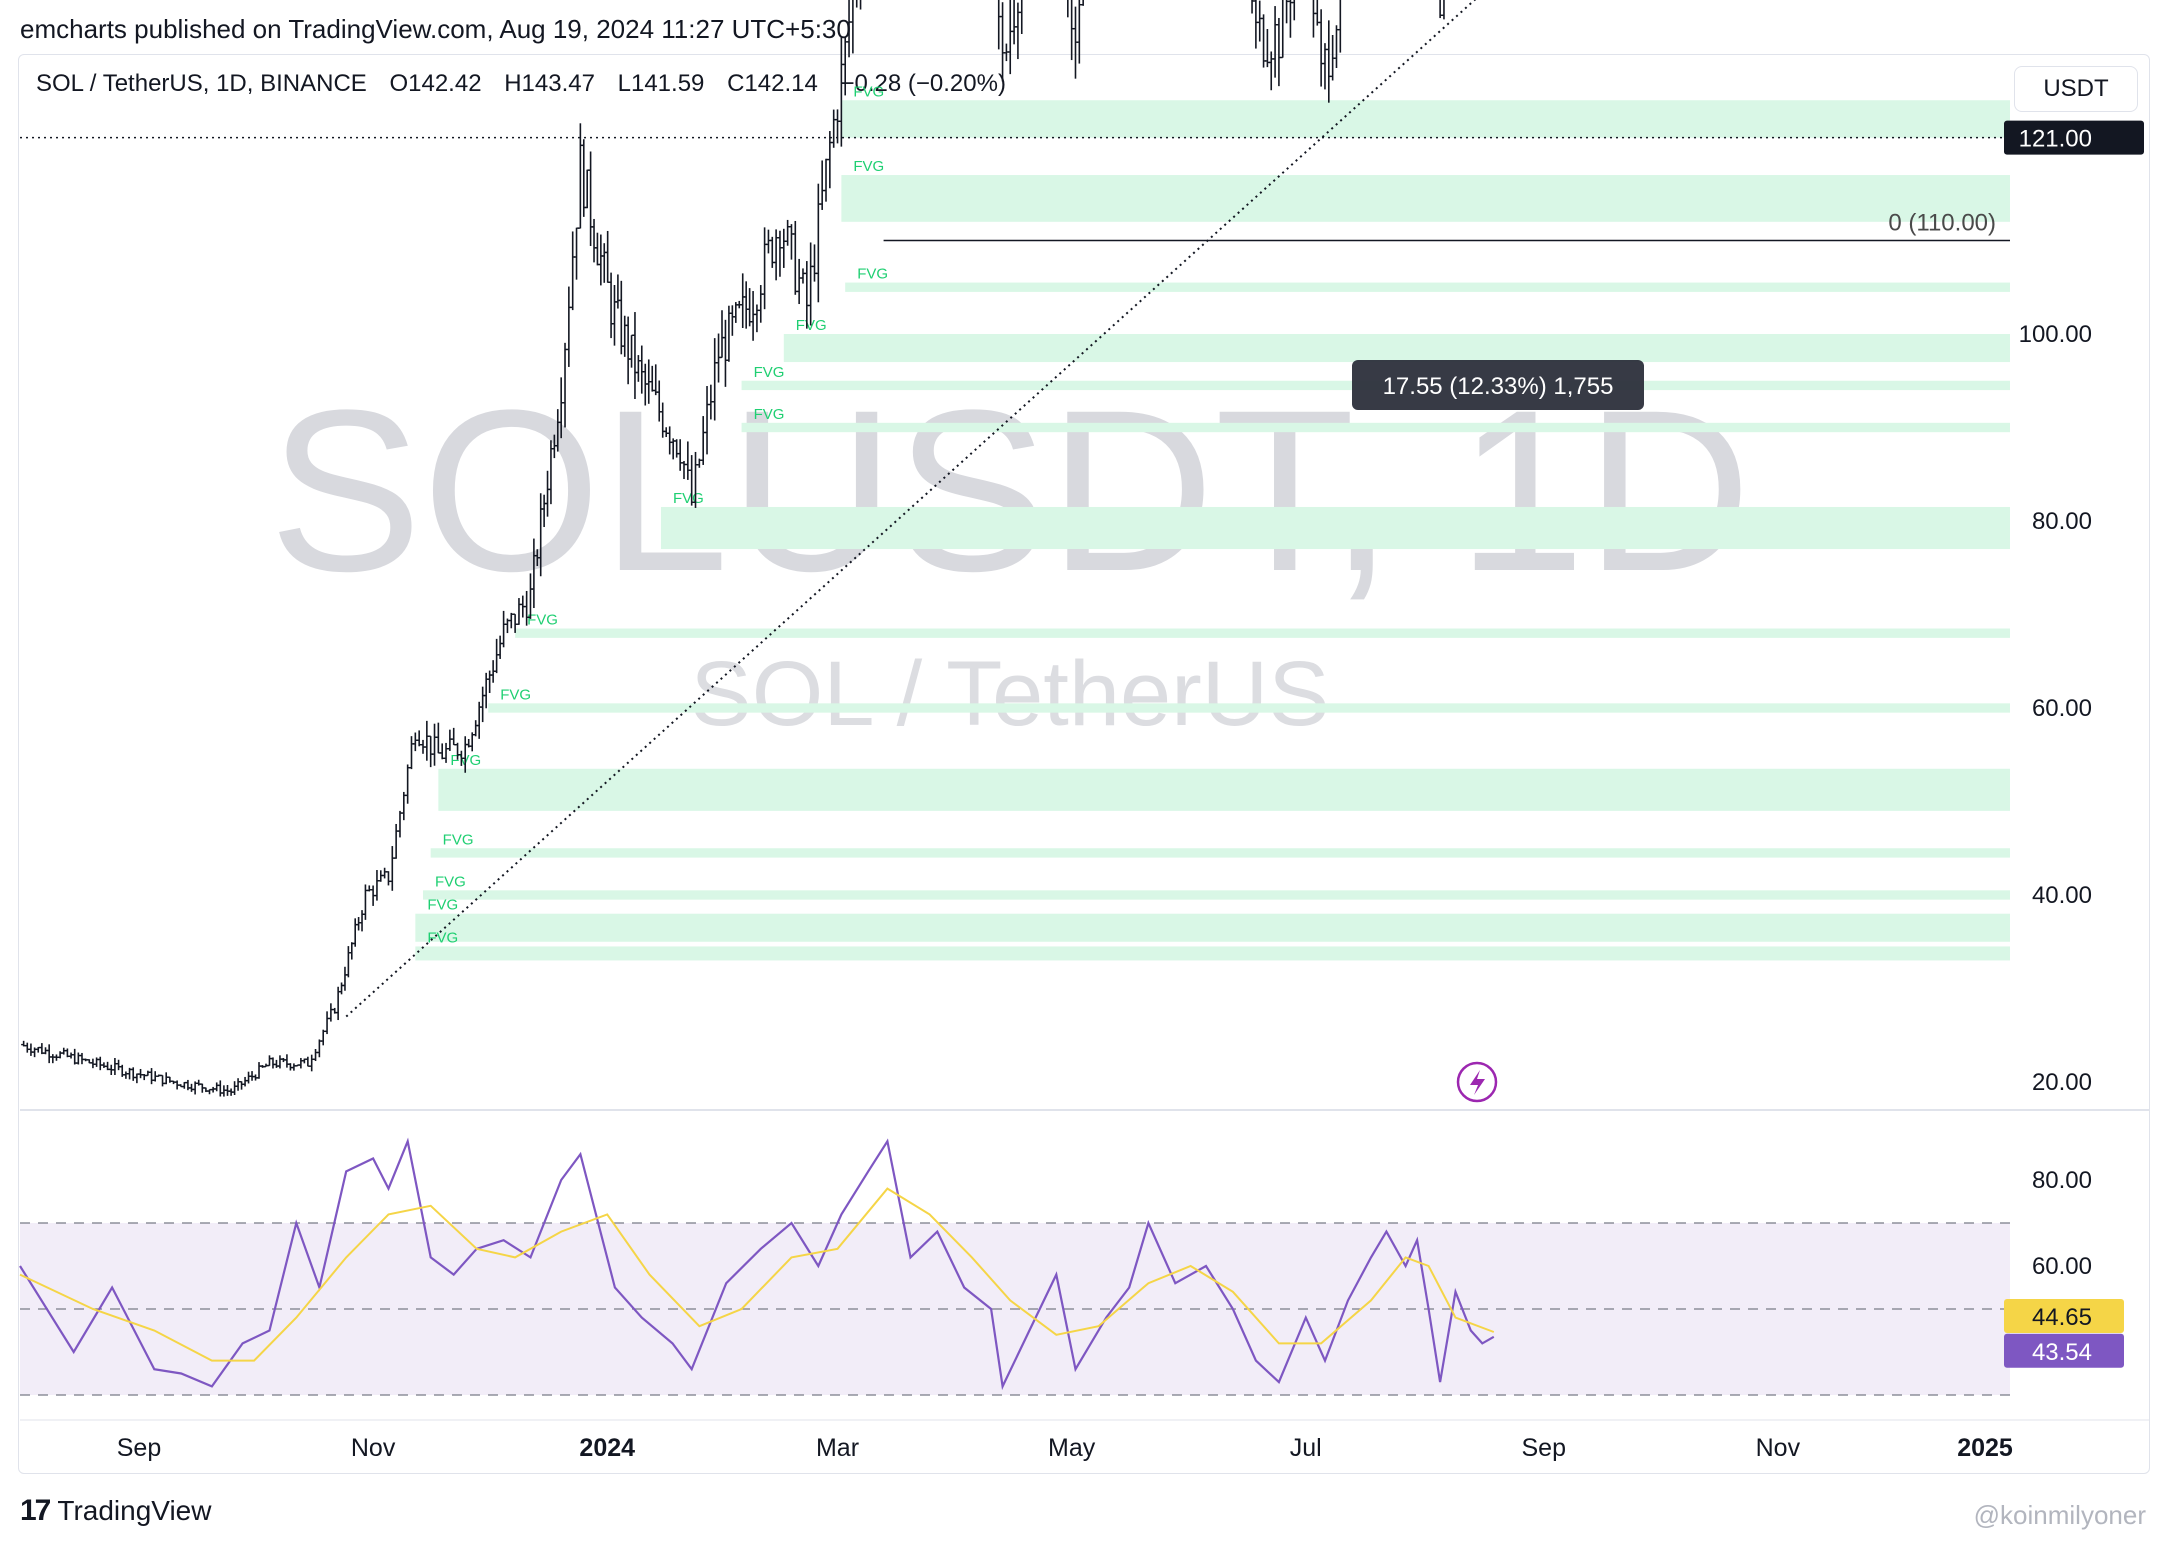 This screenshot has width=2168, height=1542. I want to click on lightning-icon-bolt, so click(1477, 1082).